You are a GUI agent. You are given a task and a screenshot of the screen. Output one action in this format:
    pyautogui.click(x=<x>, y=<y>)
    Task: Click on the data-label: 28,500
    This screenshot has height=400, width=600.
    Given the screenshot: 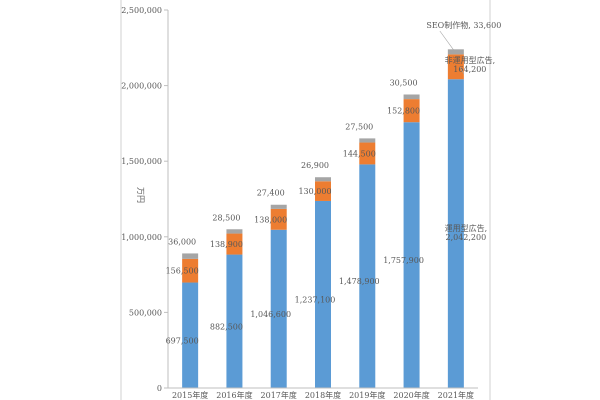 What is the action you would take?
    pyautogui.click(x=226, y=217)
    